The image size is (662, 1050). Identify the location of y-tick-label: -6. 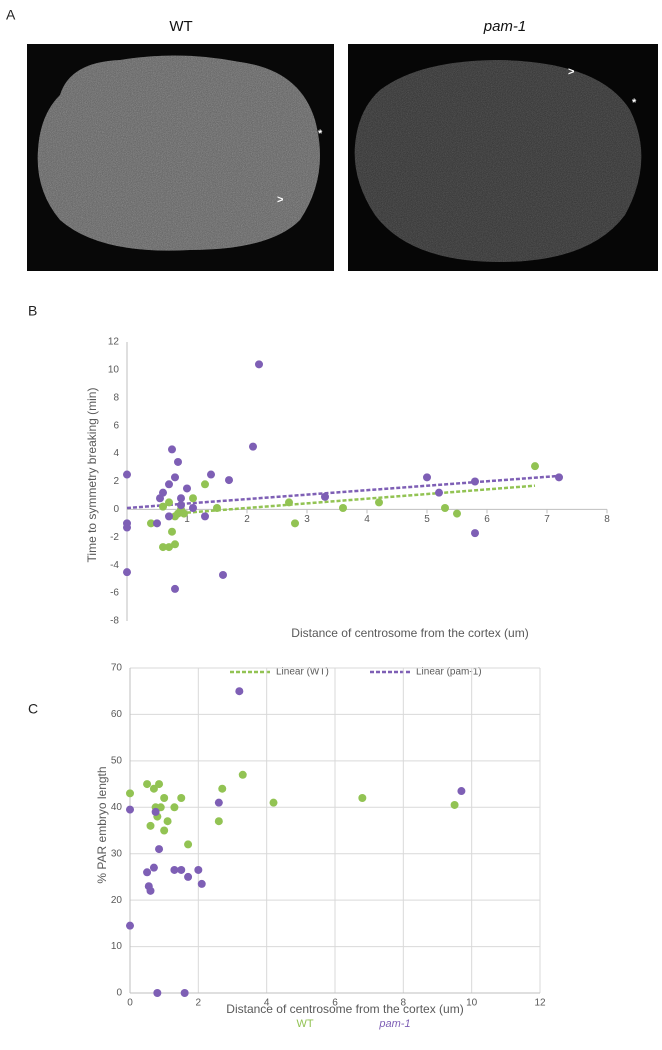
(114, 593).